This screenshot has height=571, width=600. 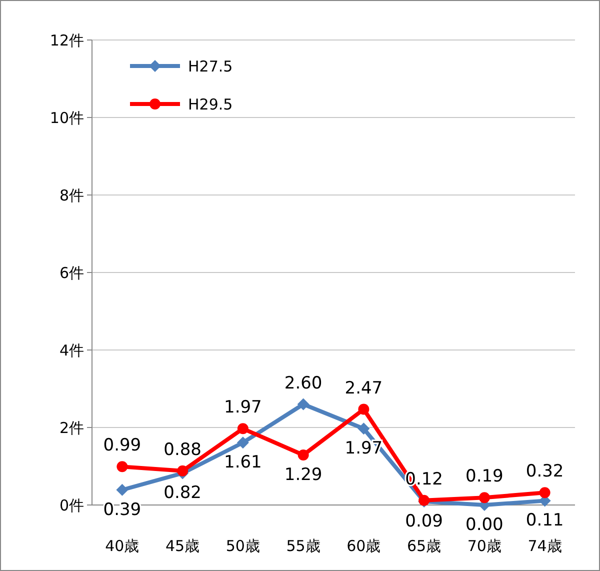 I want to click on y-tick-label: 12件, so click(x=67, y=40).